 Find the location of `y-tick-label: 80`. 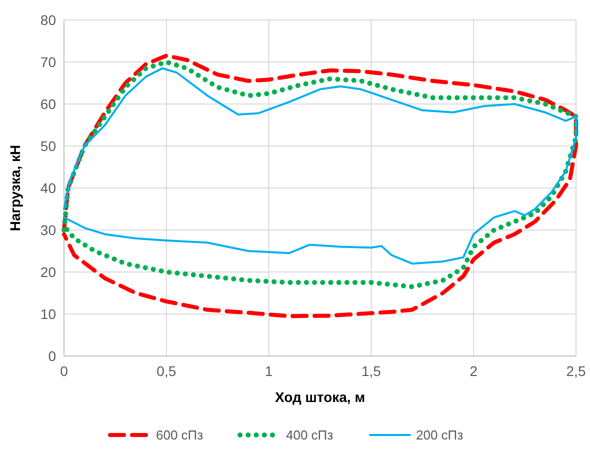

y-tick-label: 80 is located at coordinates (48, 20).